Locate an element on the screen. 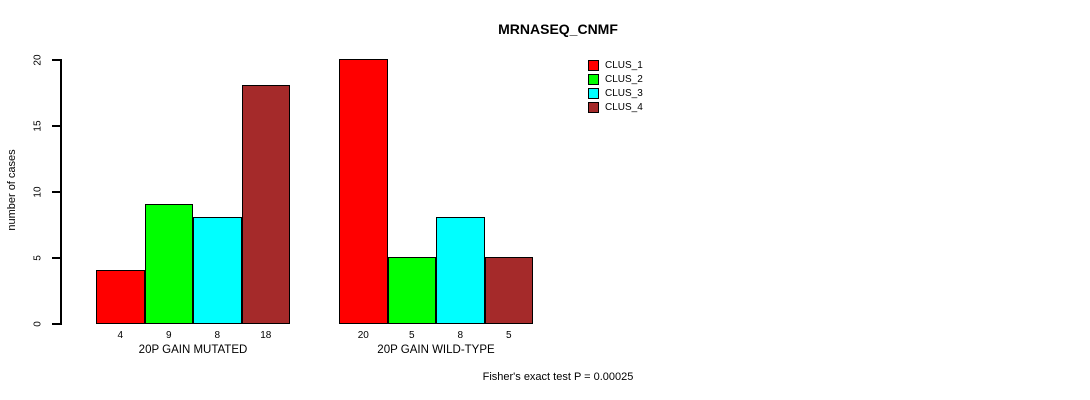 This screenshot has height=400, width=1090. annotation-text: Fisher's exact test P = 0.00025 is located at coordinates (558, 377).